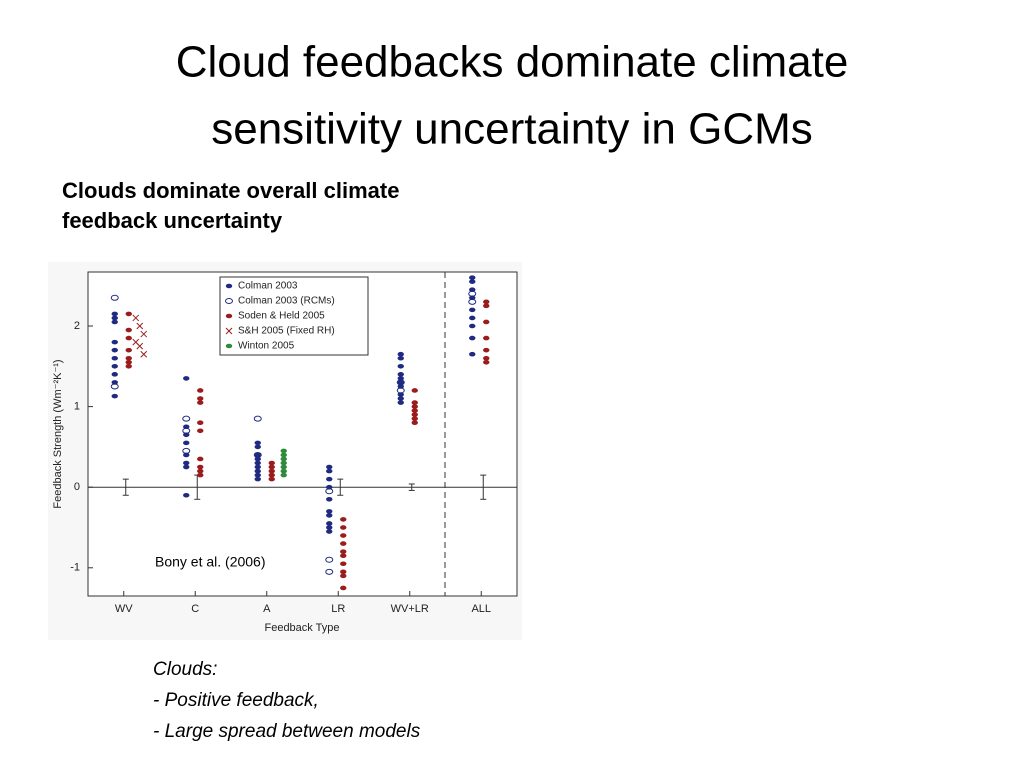  What do you see at coordinates (124, 609) in the screenshot?
I see `x-tick-label: WV` at bounding box center [124, 609].